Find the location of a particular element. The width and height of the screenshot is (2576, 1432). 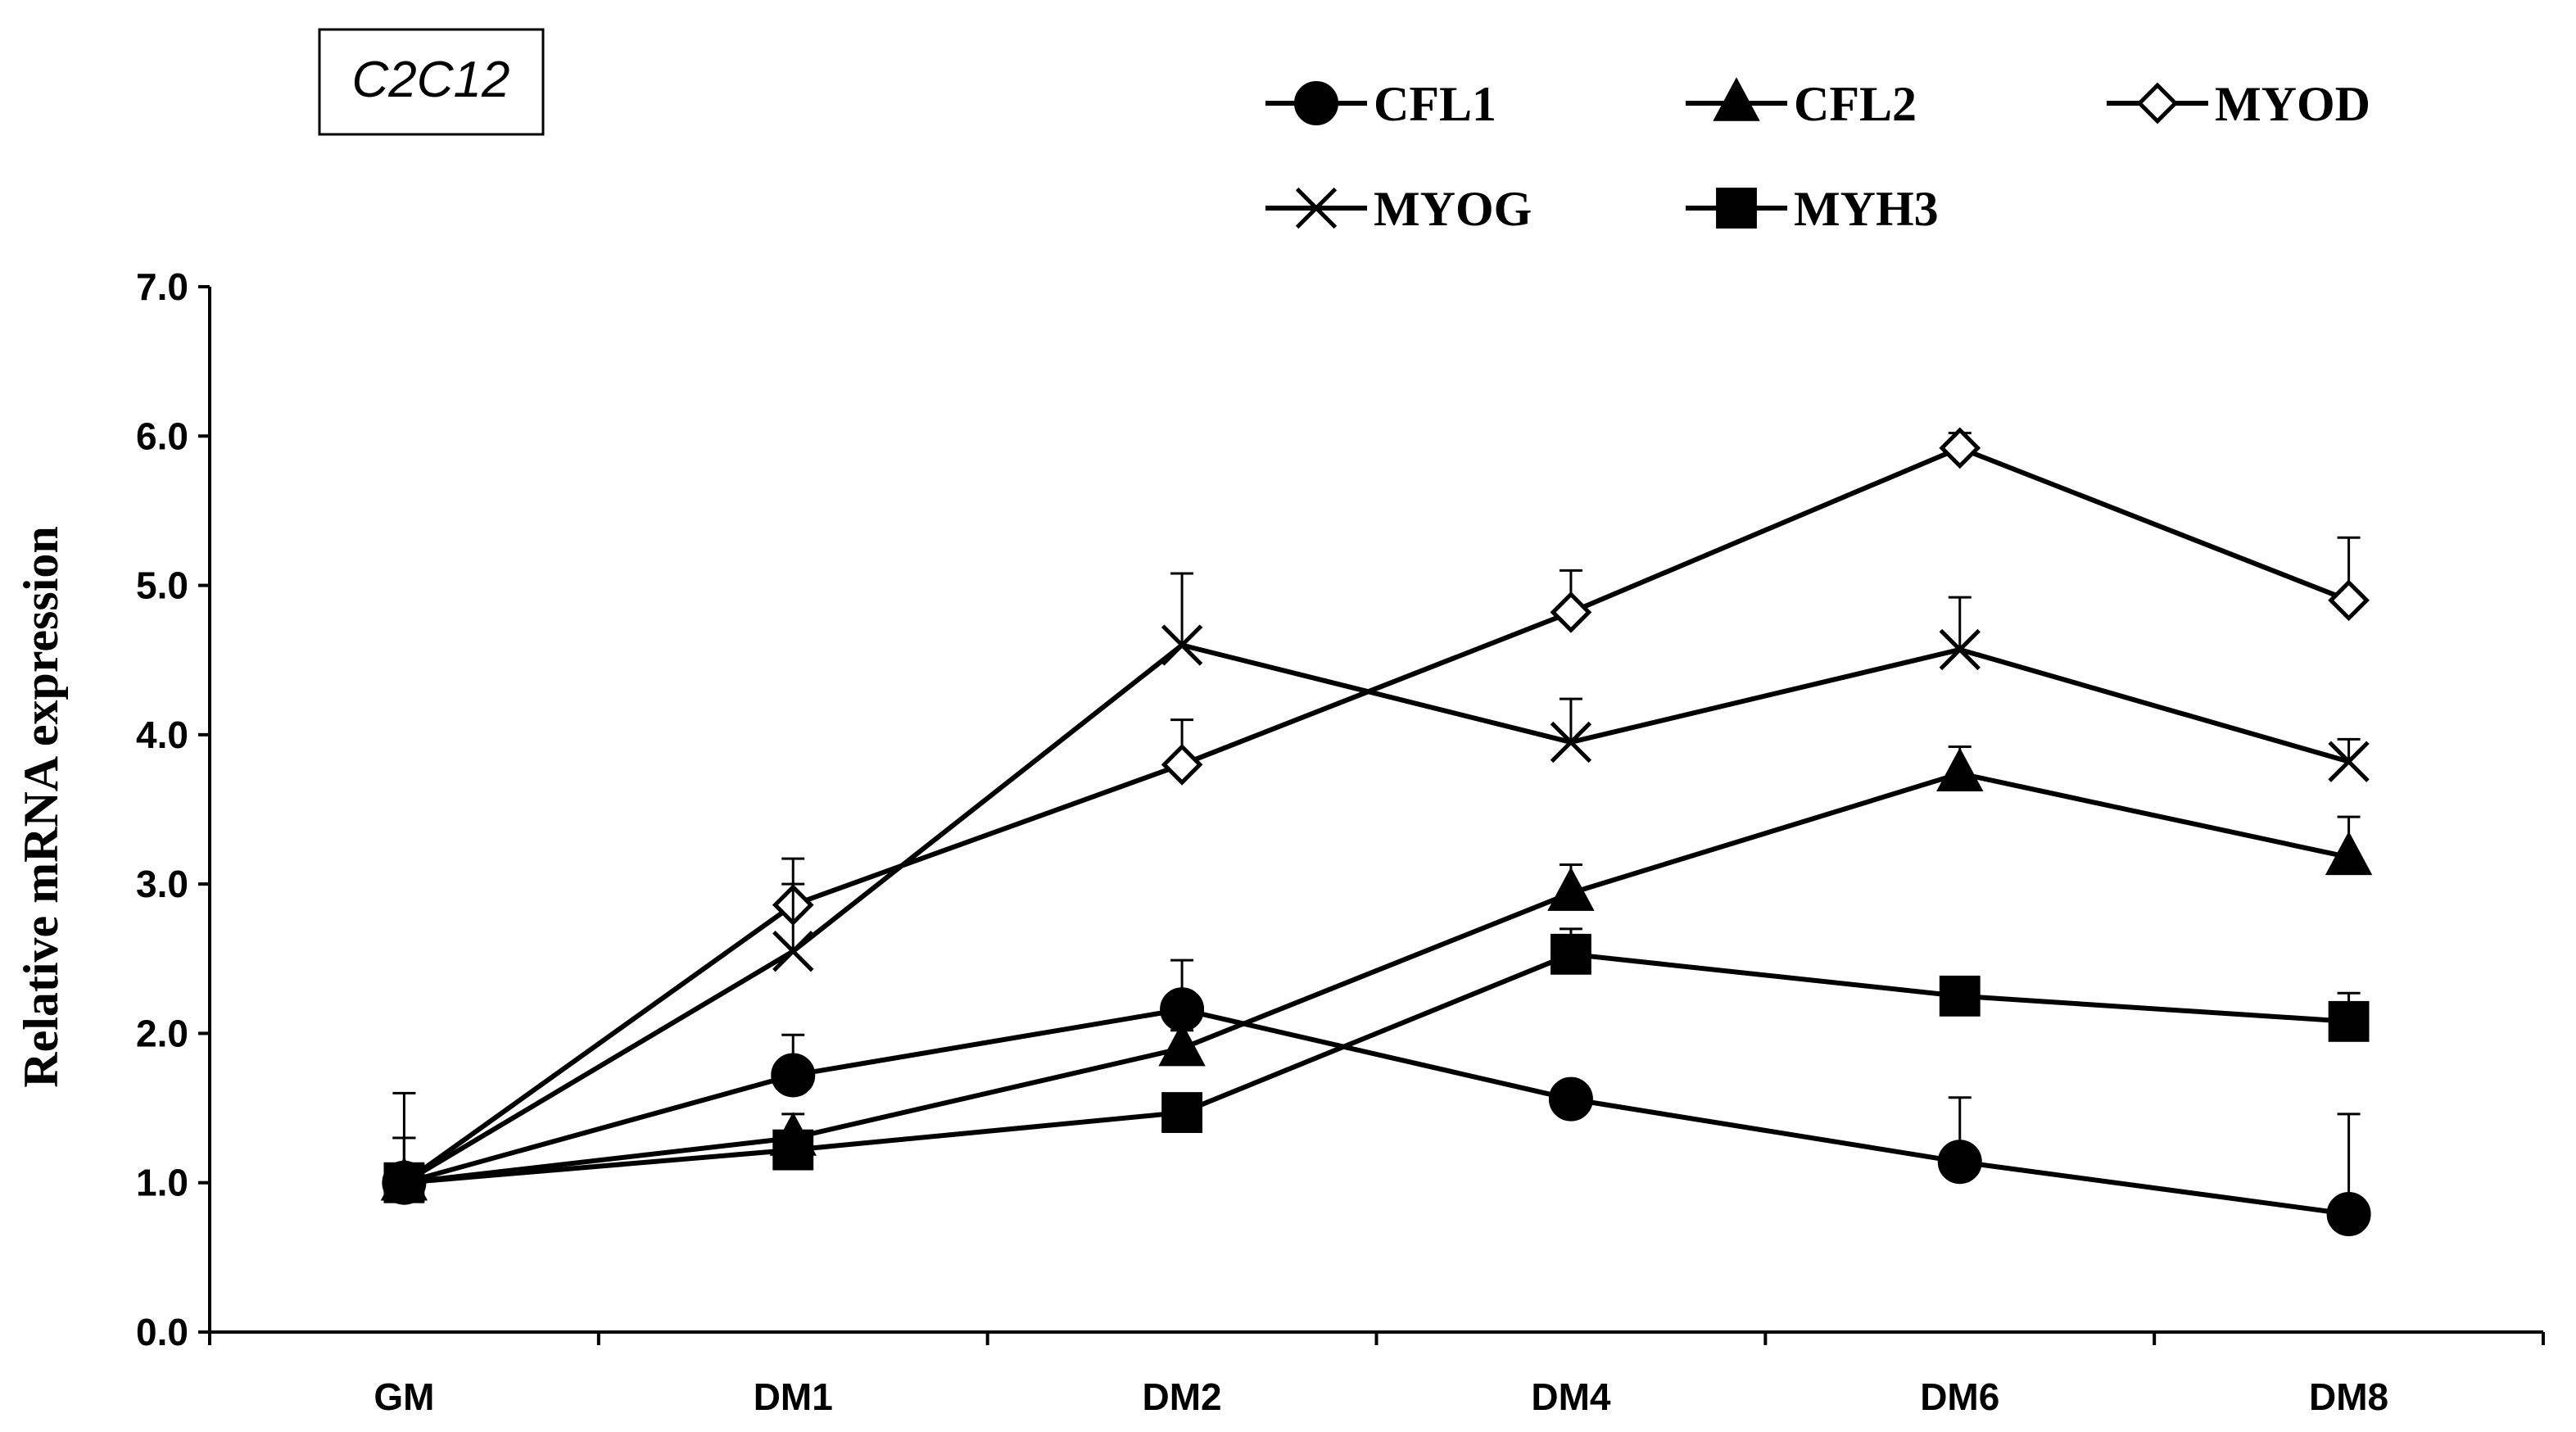

legend-label: MYOG is located at coordinates (1453, 209).